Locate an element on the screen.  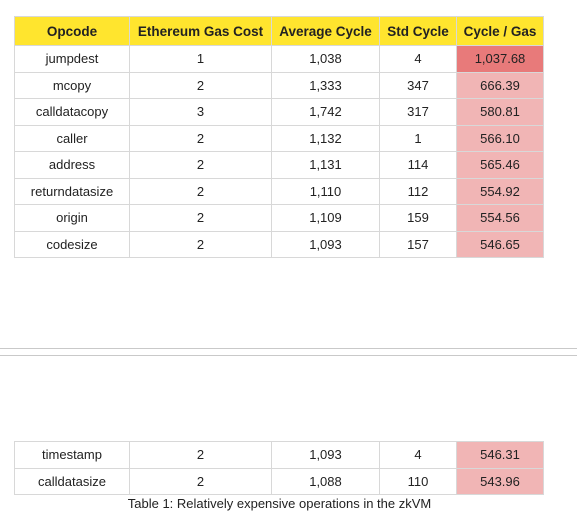
cycle-per-gas-cell: 580.81 is located at coordinates (500, 112).